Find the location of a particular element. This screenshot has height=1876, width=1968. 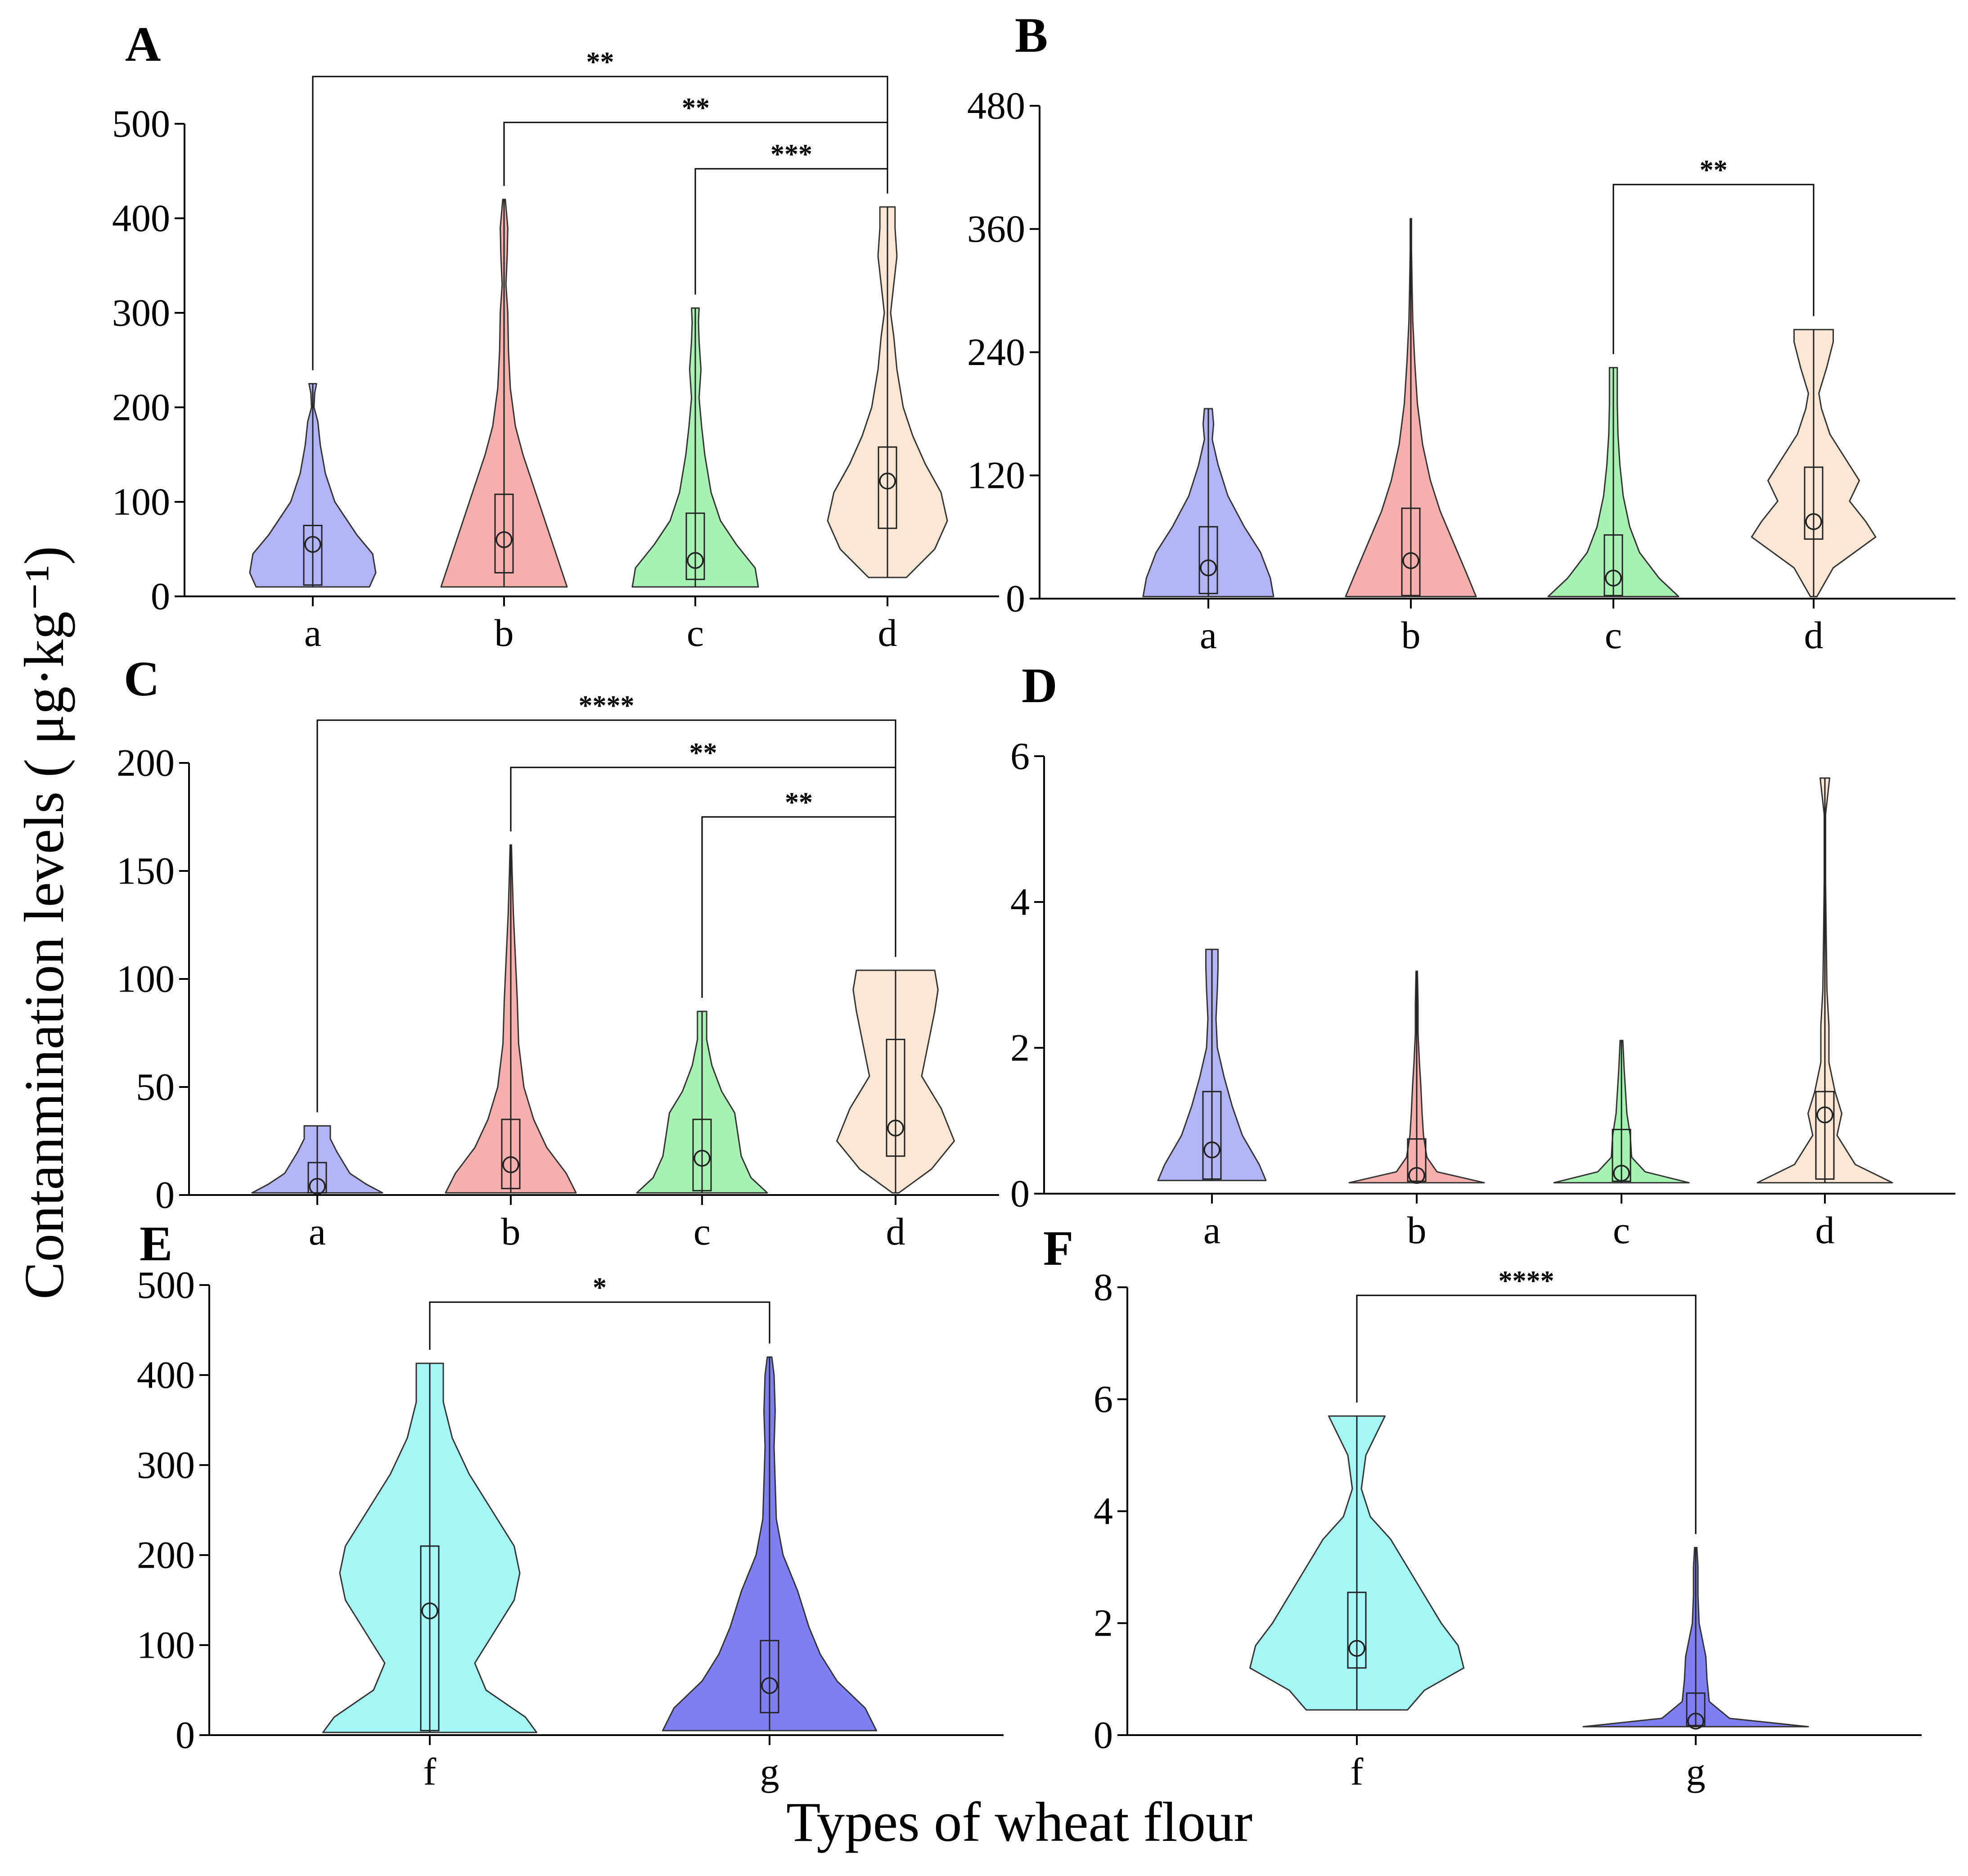

y-tick-label: 50 is located at coordinates (155, 1086).